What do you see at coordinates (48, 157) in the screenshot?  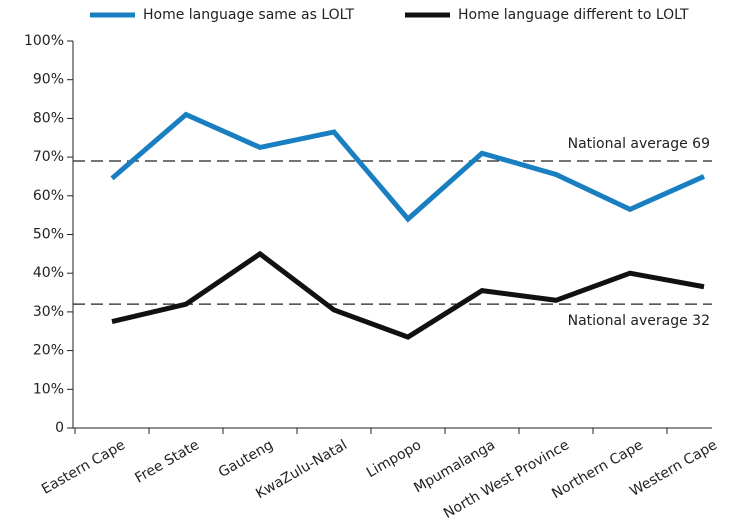 I see `y-tick-label: 70%` at bounding box center [48, 157].